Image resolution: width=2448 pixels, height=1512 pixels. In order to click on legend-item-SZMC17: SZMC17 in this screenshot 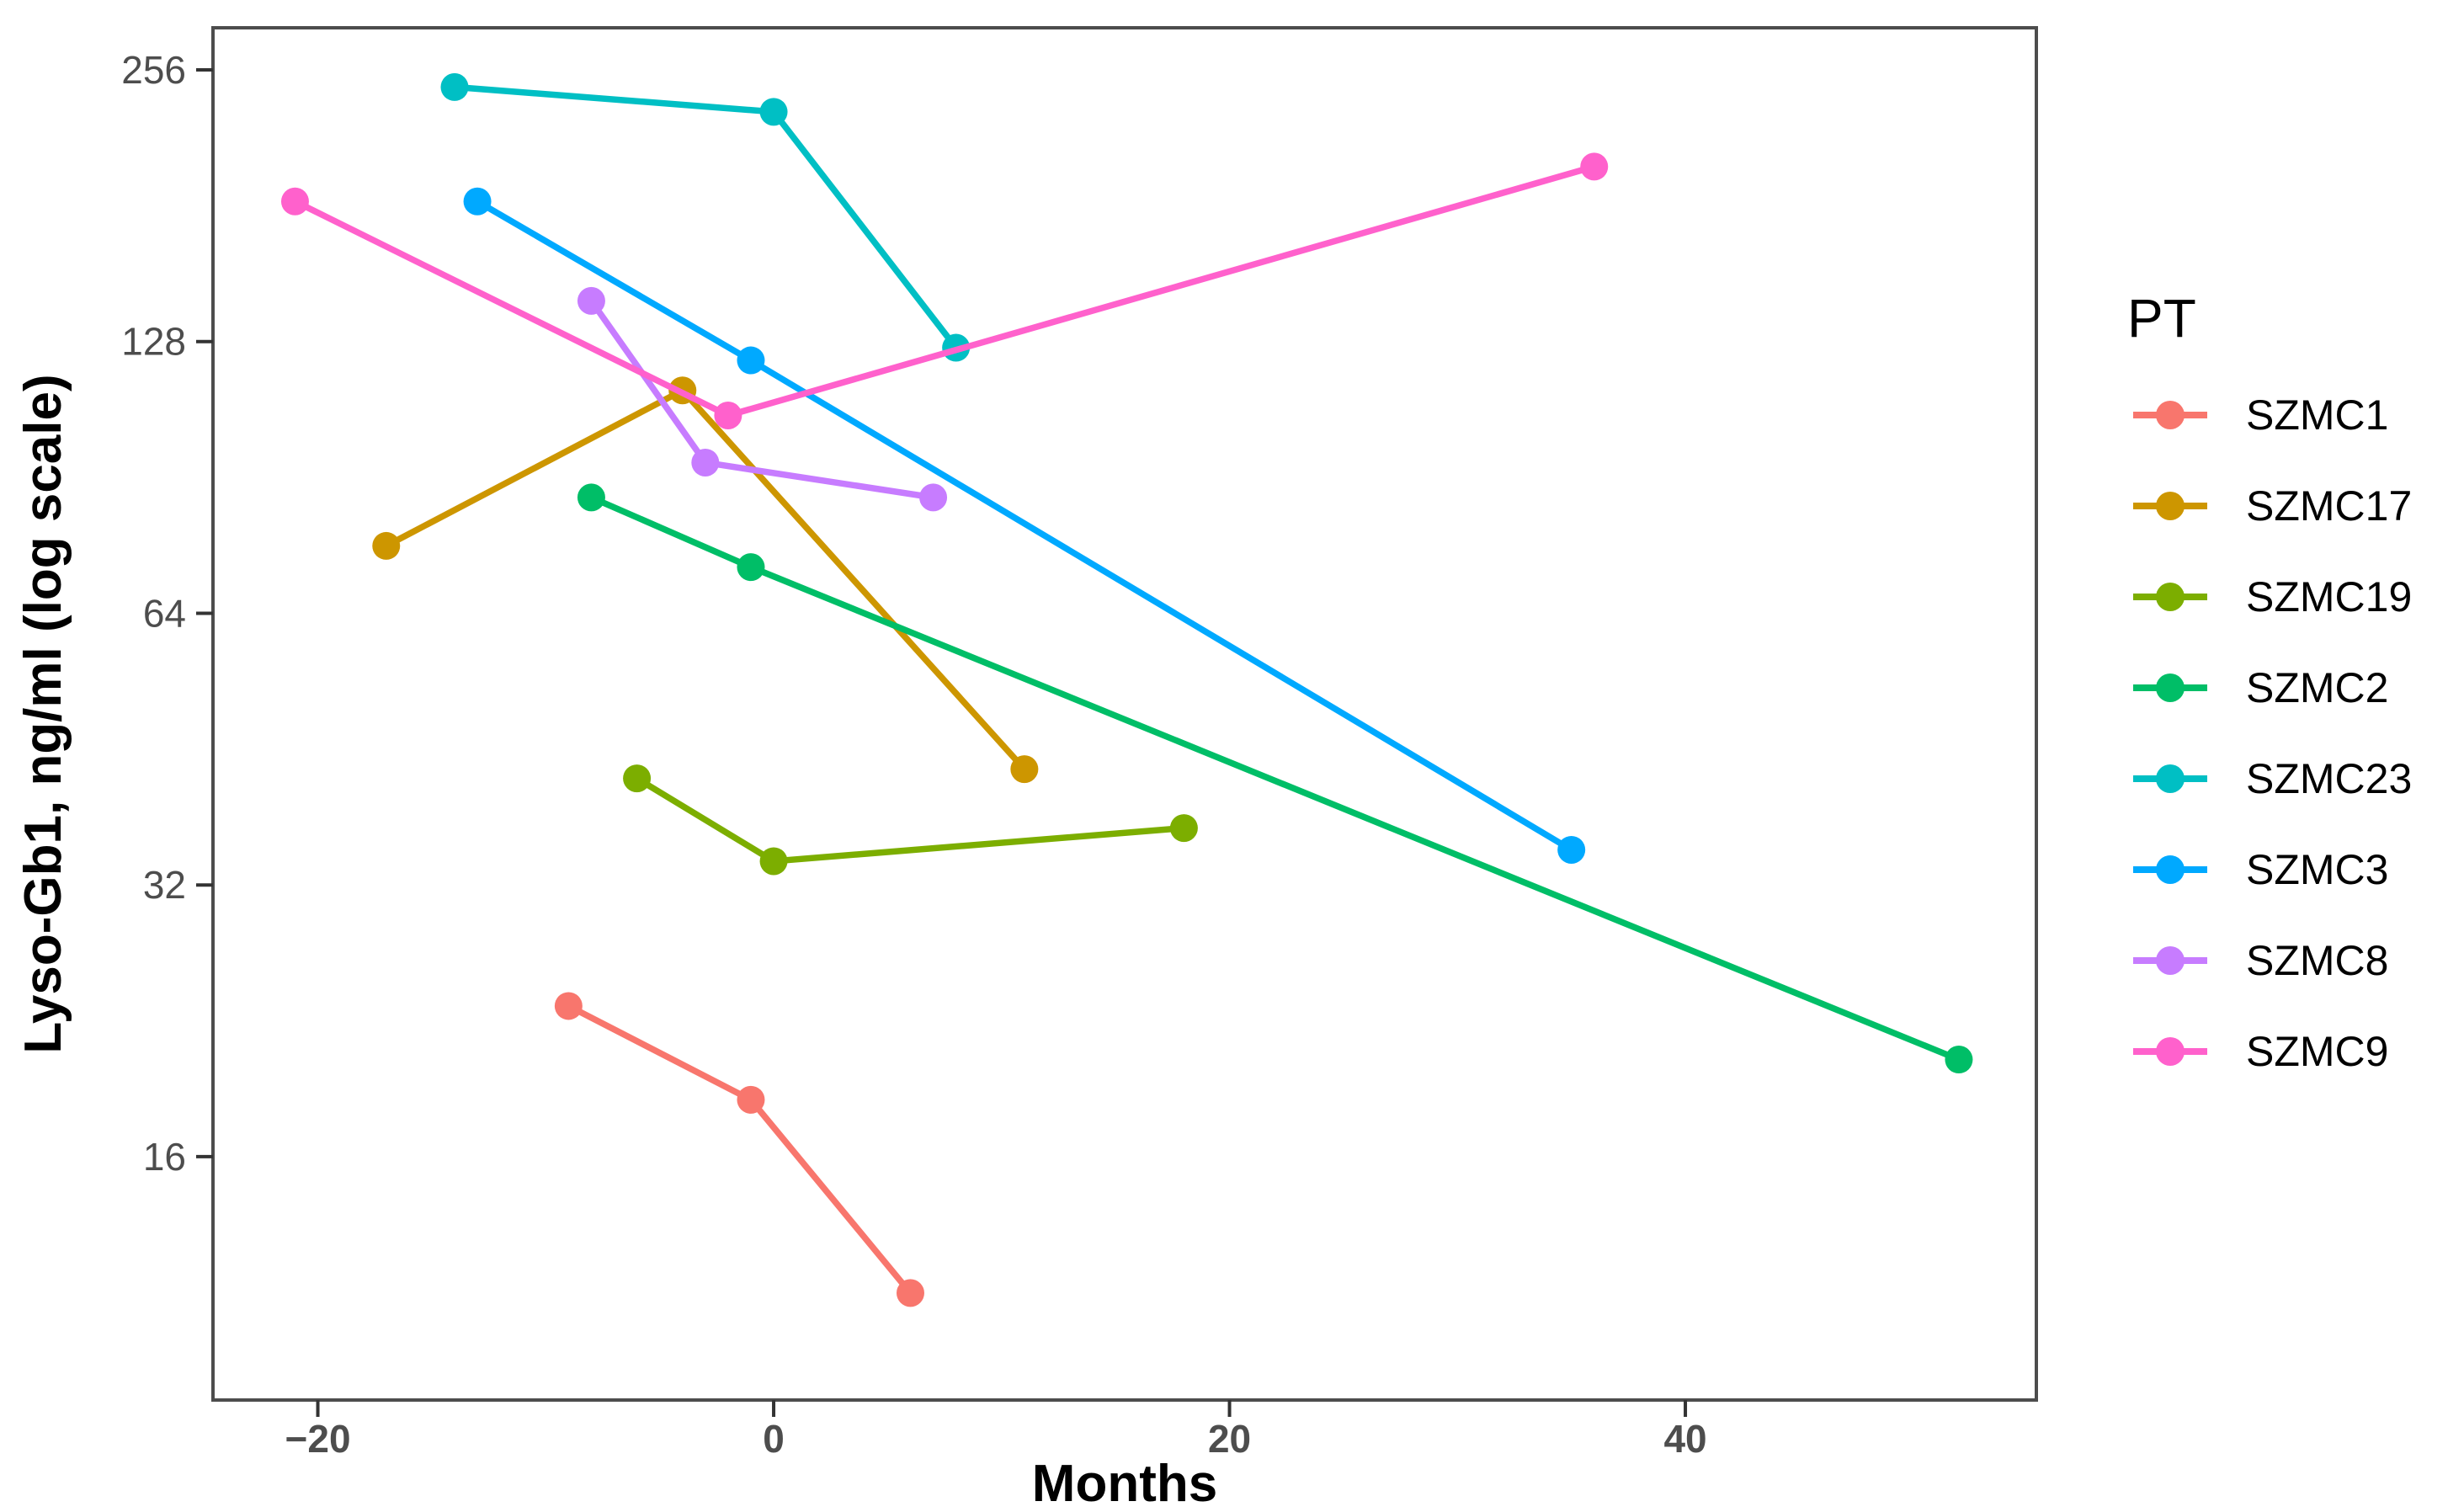, I will do `click(2272, 506)`.